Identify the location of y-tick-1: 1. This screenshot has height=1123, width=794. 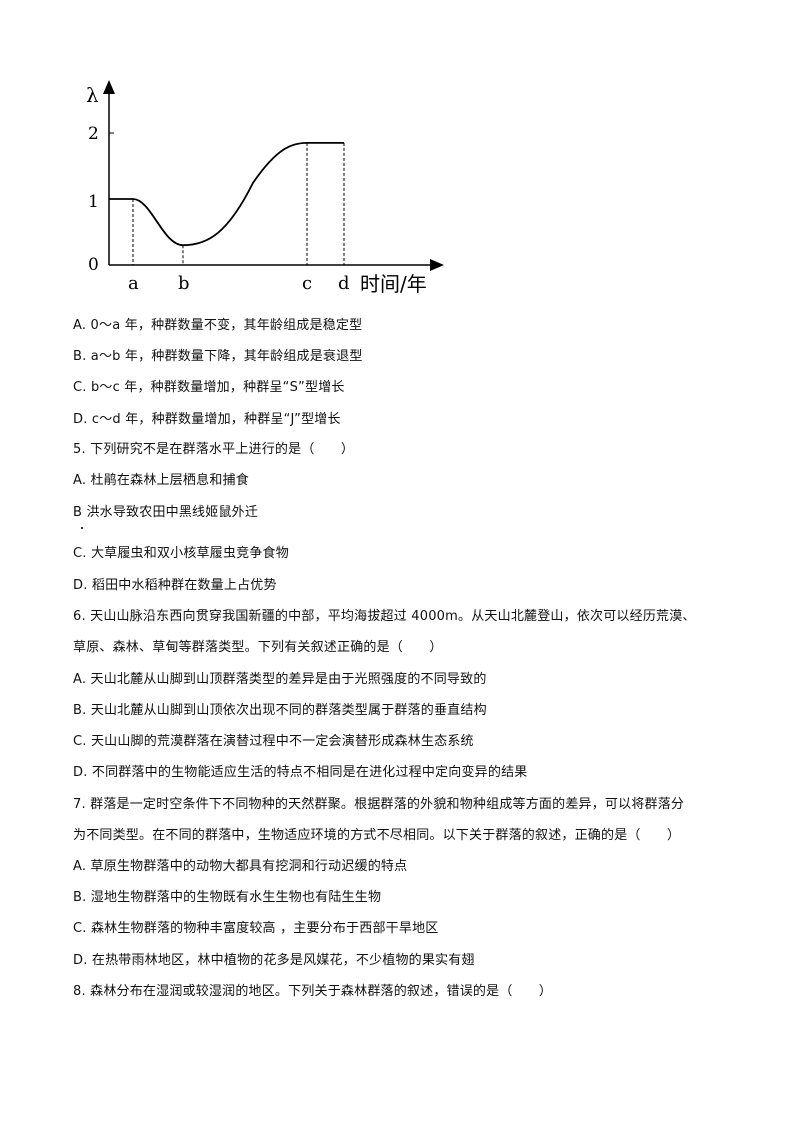
(93, 202).